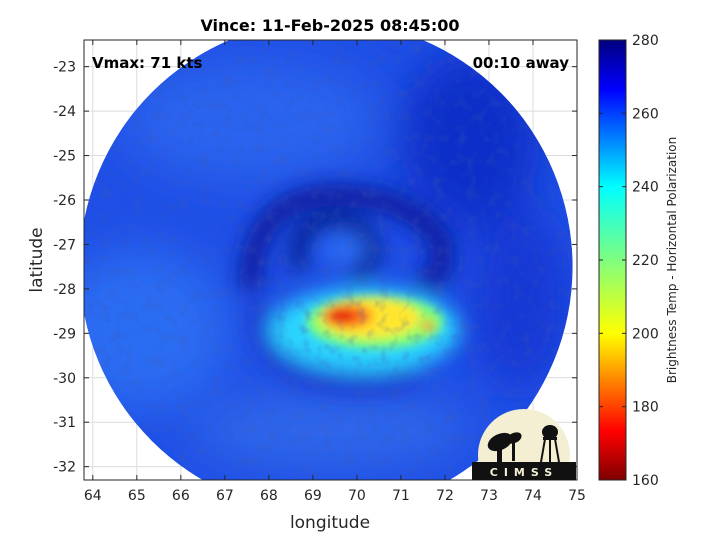 The height and width of the screenshot is (540, 720). What do you see at coordinates (64, 290) in the screenshot?
I see `y-tick-label: -28` at bounding box center [64, 290].